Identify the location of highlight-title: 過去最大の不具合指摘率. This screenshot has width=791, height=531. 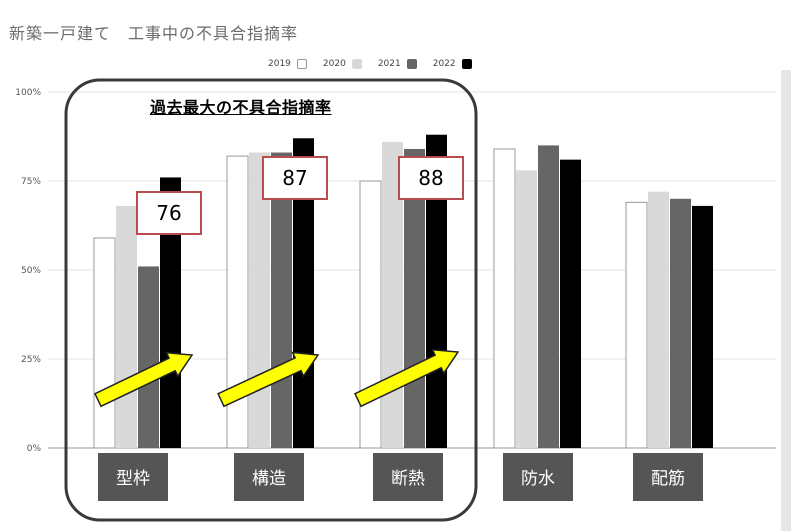
(241, 107).